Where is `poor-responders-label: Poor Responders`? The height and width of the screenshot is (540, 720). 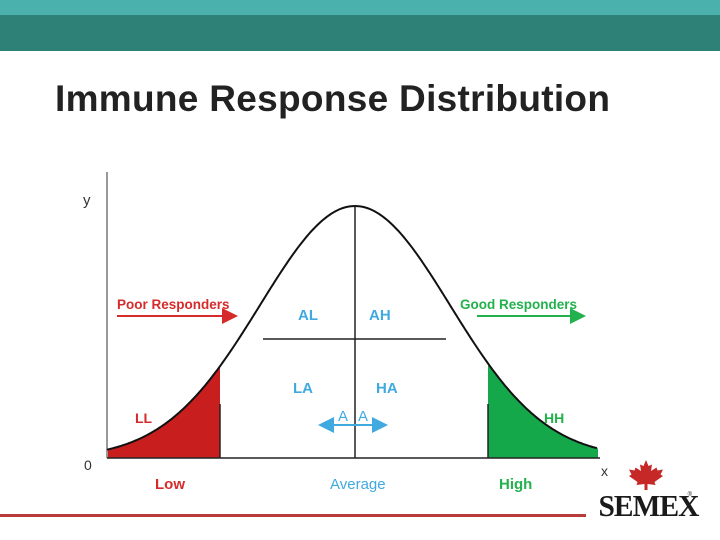
poor-responders-label: Poor Responders is located at coordinates (173, 304).